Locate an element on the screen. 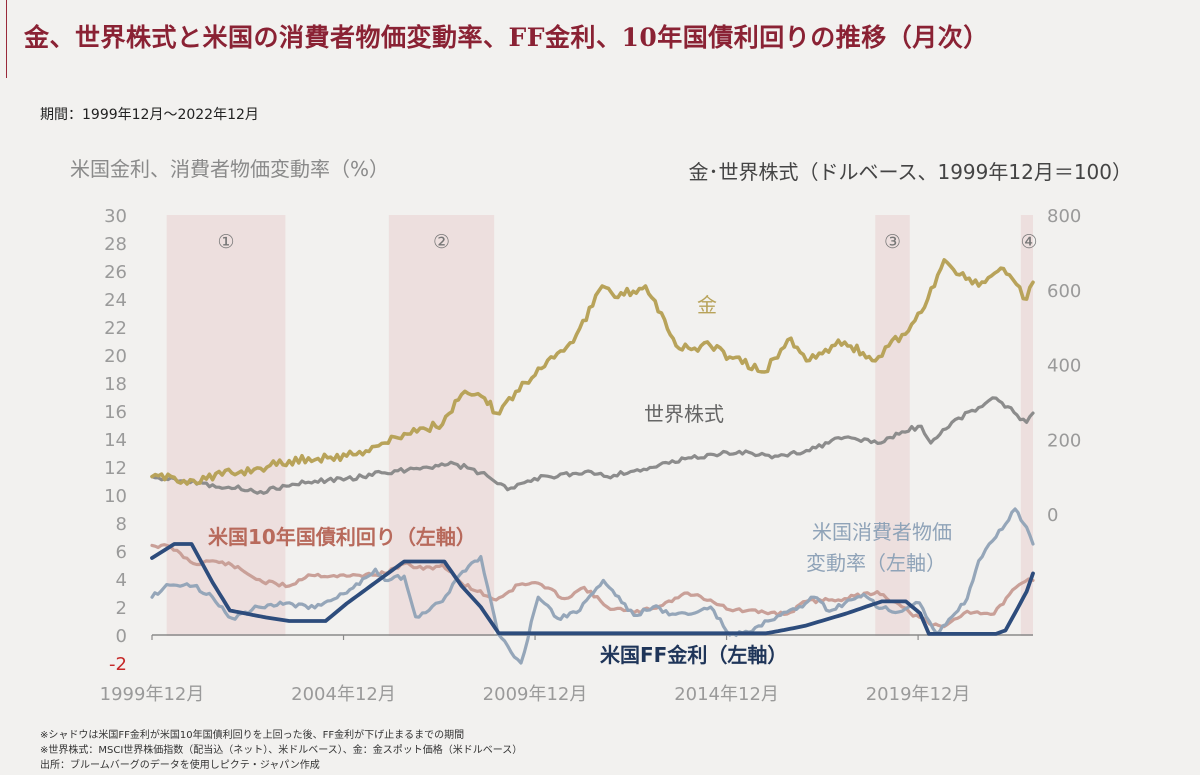 This screenshot has height=775, width=1200. right-axis-title: 金･世界株式（ドルベース、1999年12月＝100） is located at coordinates (910, 172).